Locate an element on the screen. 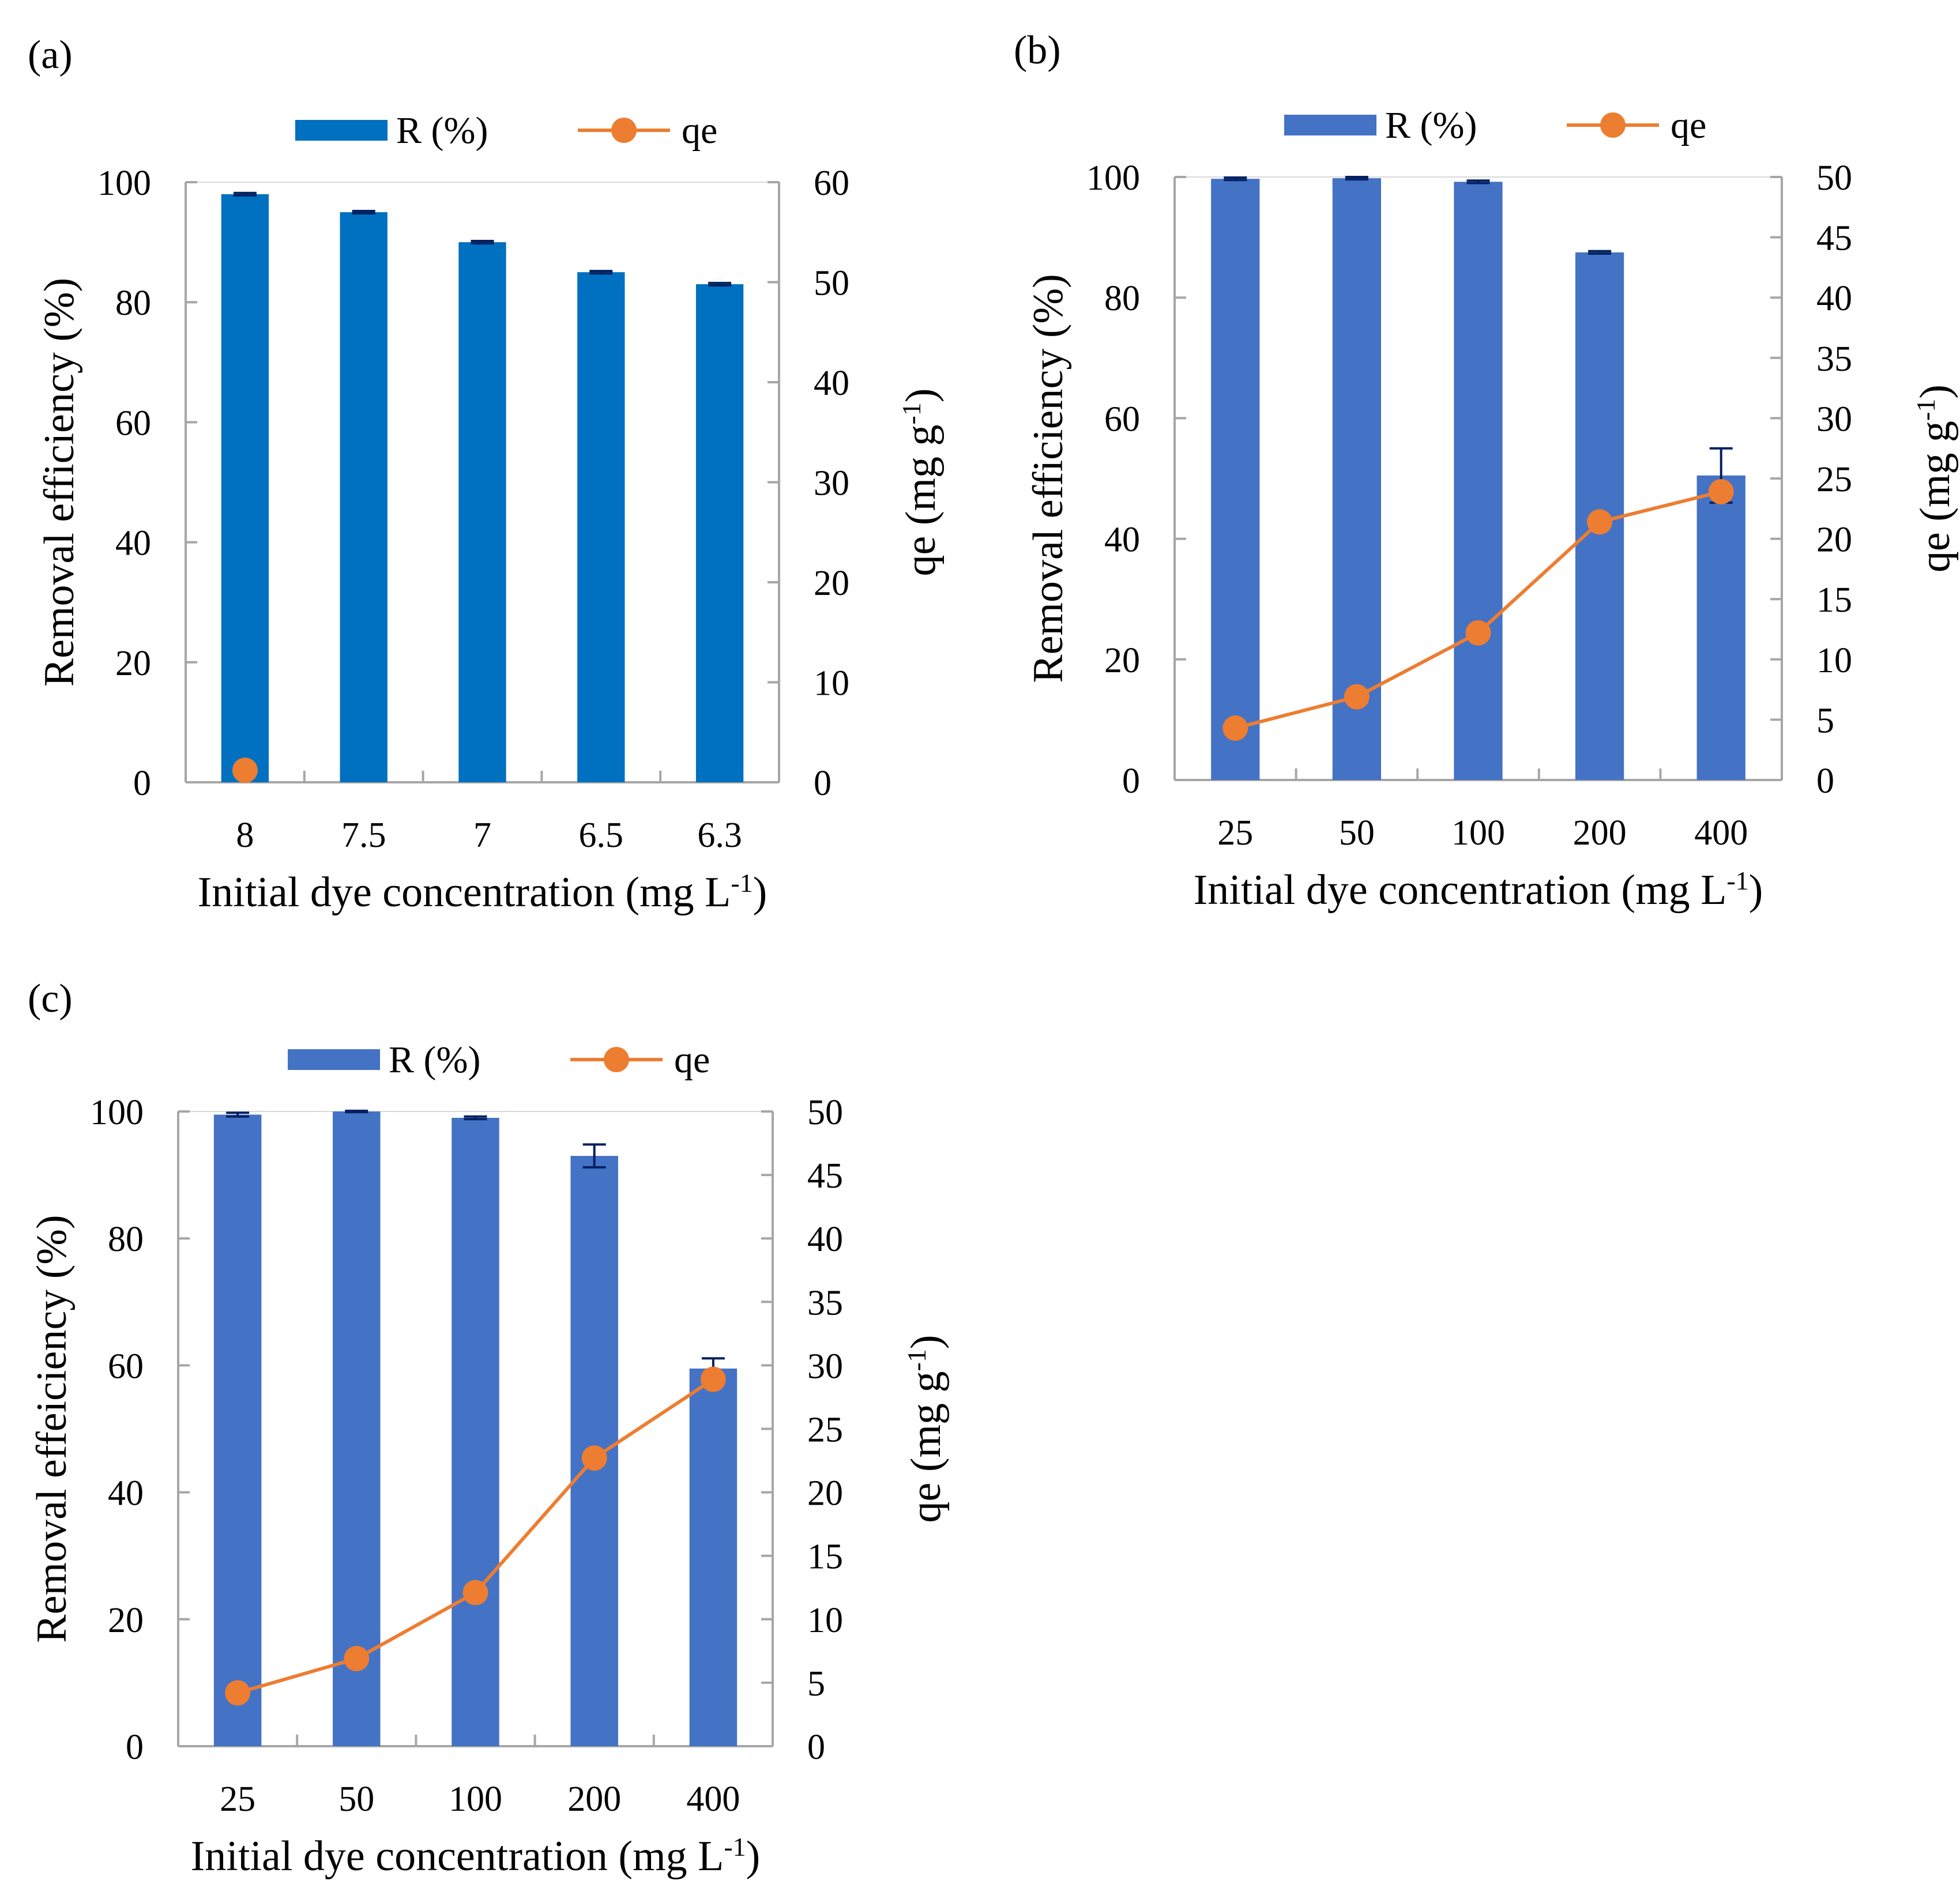  y-axis-title: Removal effeiciency (%) is located at coordinates (52, 1428).